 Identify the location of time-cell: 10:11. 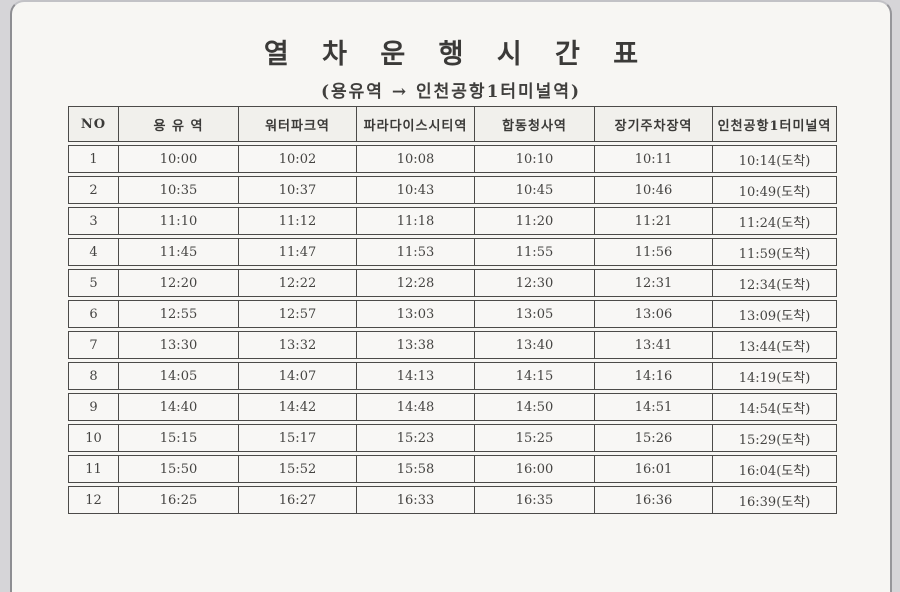
(654, 159).